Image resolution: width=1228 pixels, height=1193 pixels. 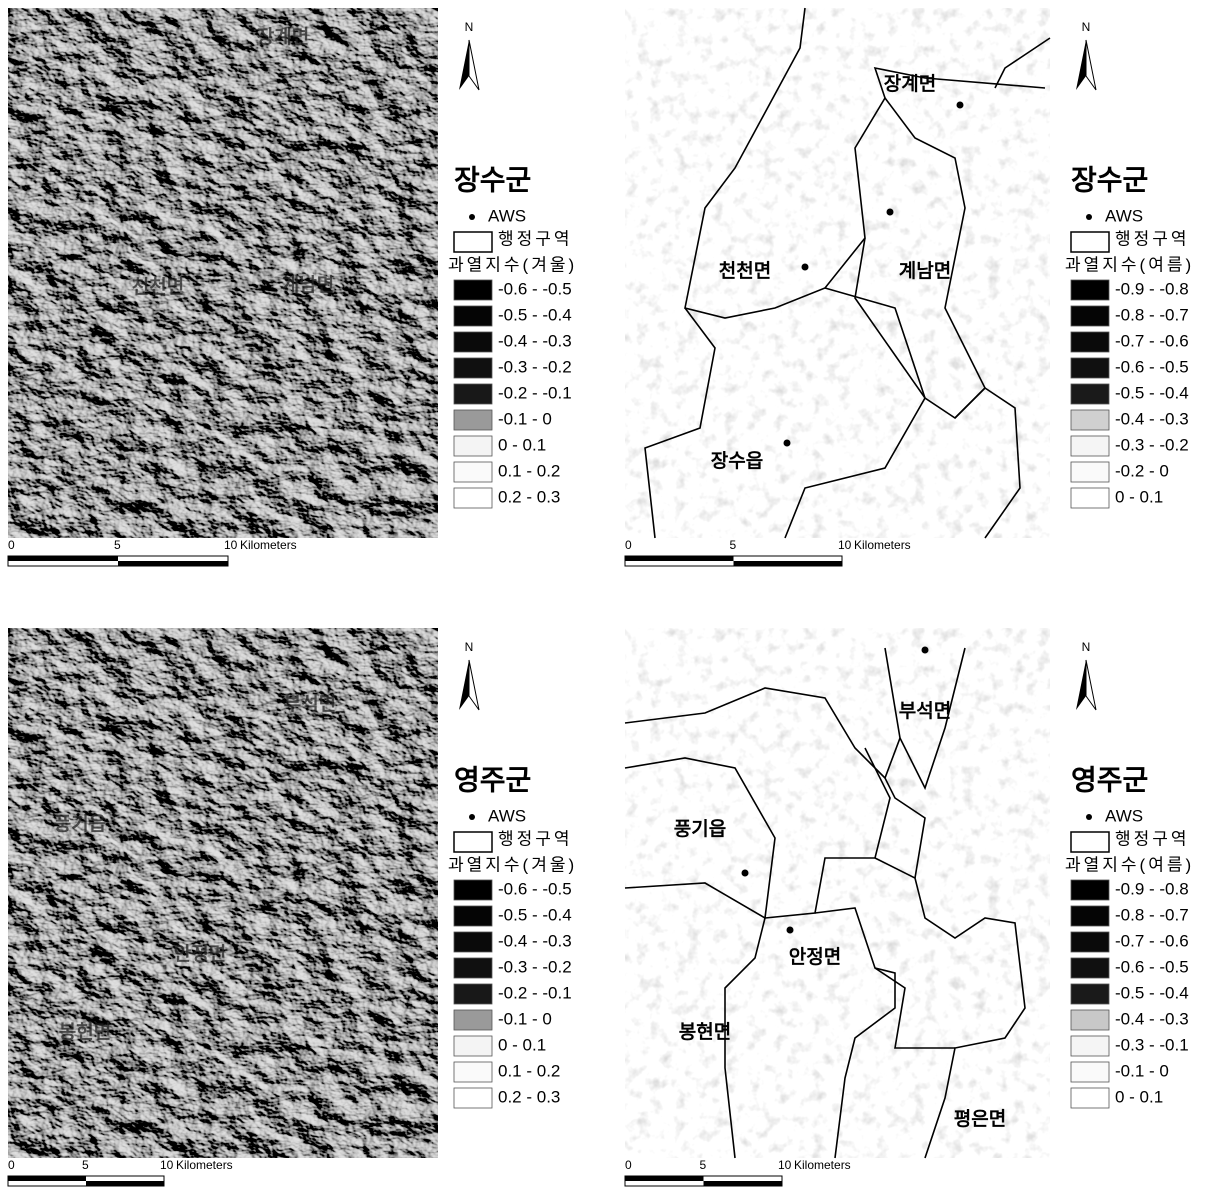 What do you see at coordinates (1142, 470) in the screenshot?
I see `legend-label: -0.2 - 0` at bounding box center [1142, 470].